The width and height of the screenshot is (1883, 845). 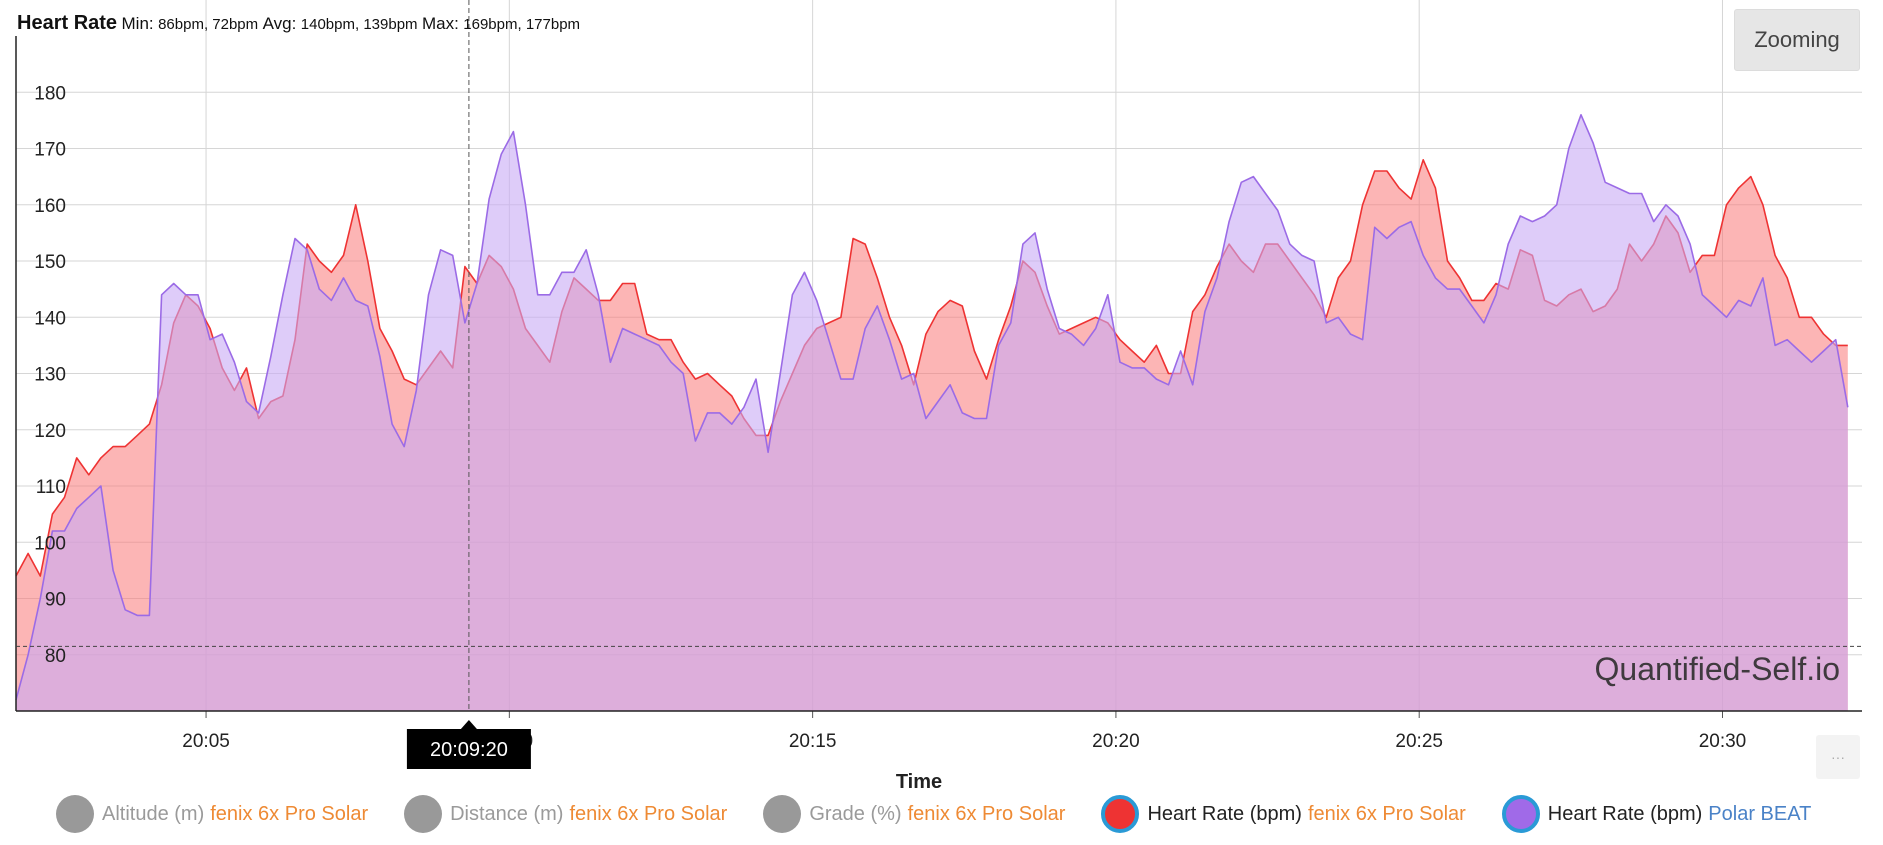 I want to click on y-tick-label: 130, so click(x=50, y=375).